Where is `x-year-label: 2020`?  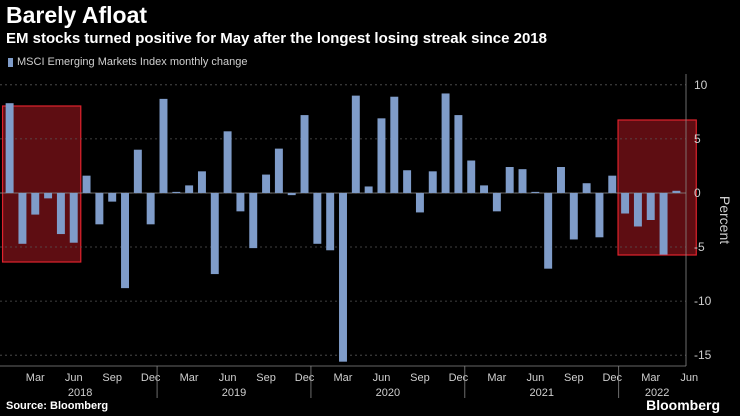 x-year-label: 2020 is located at coordinates (388, 393).